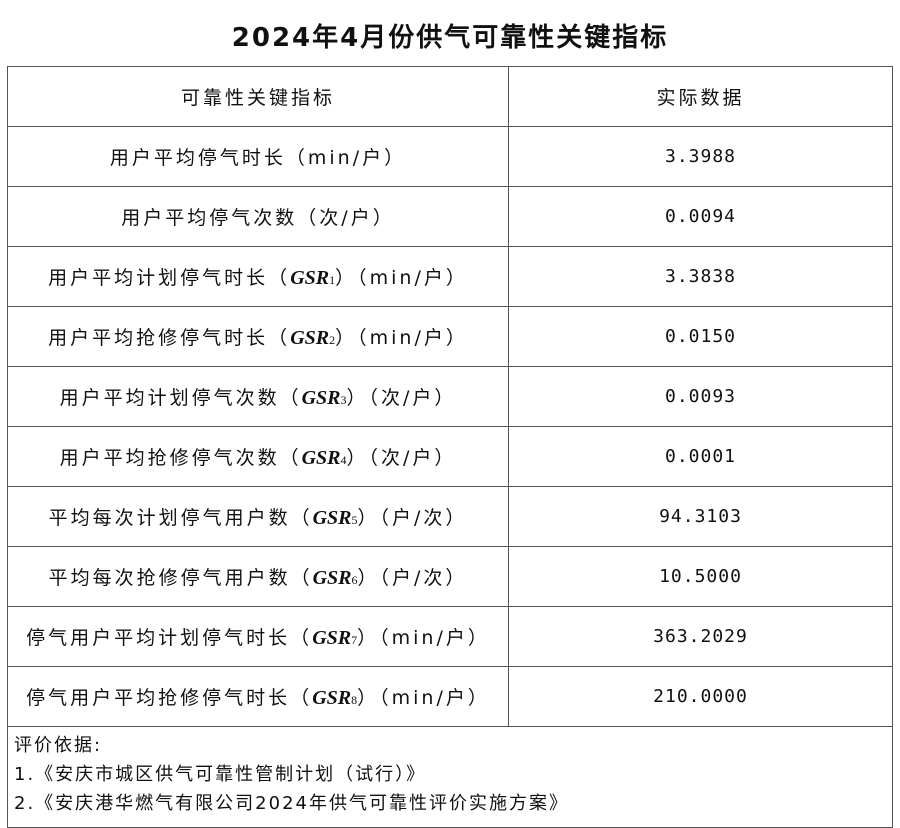  I want to click on indicator-cell: 用户平均计划停气时长（GSR1）（min/户）, so click(258, 276).